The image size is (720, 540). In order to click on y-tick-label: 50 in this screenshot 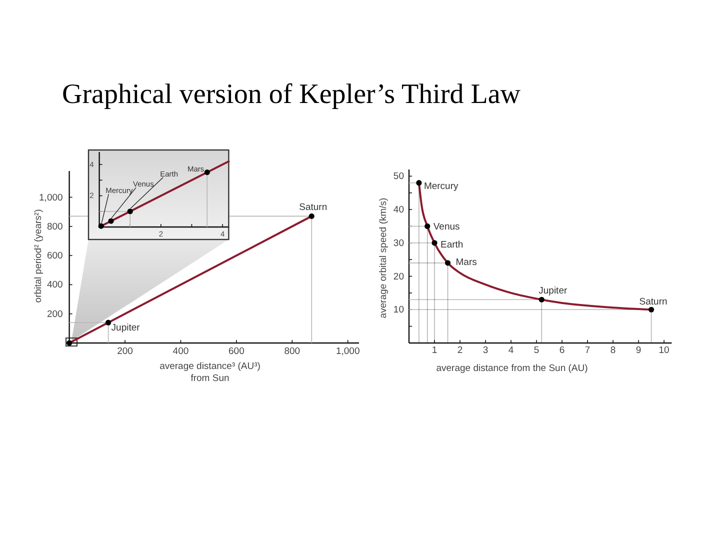, I will do `click(398, 176)`.